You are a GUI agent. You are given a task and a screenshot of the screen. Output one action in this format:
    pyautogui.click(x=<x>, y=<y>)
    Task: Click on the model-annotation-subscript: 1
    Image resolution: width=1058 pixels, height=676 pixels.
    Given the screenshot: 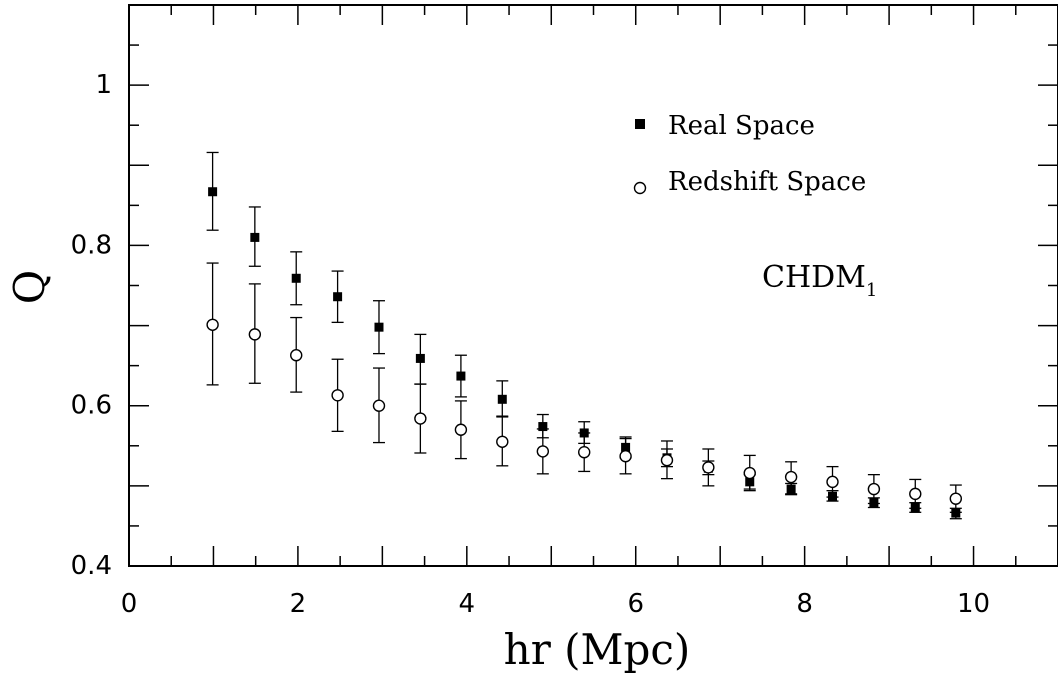 What is the action you would take?
    pyautogui.click(x=871, y=290)
    